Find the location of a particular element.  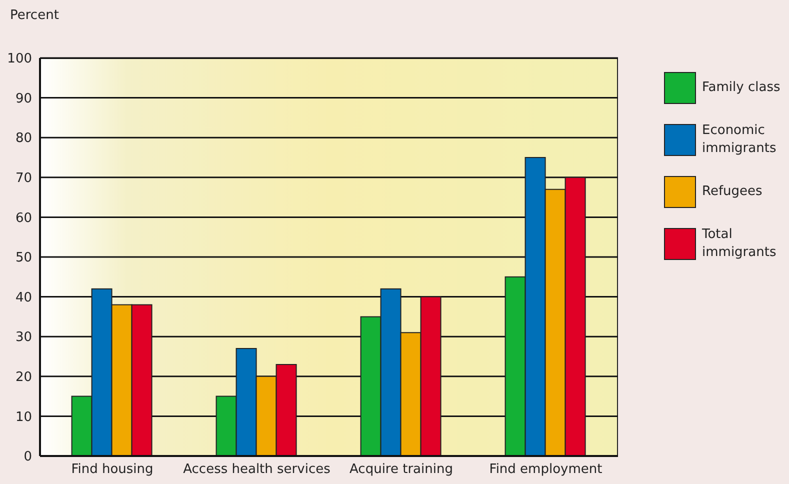

x-tick-label: Acquire training is located at coordinates (401, 470).